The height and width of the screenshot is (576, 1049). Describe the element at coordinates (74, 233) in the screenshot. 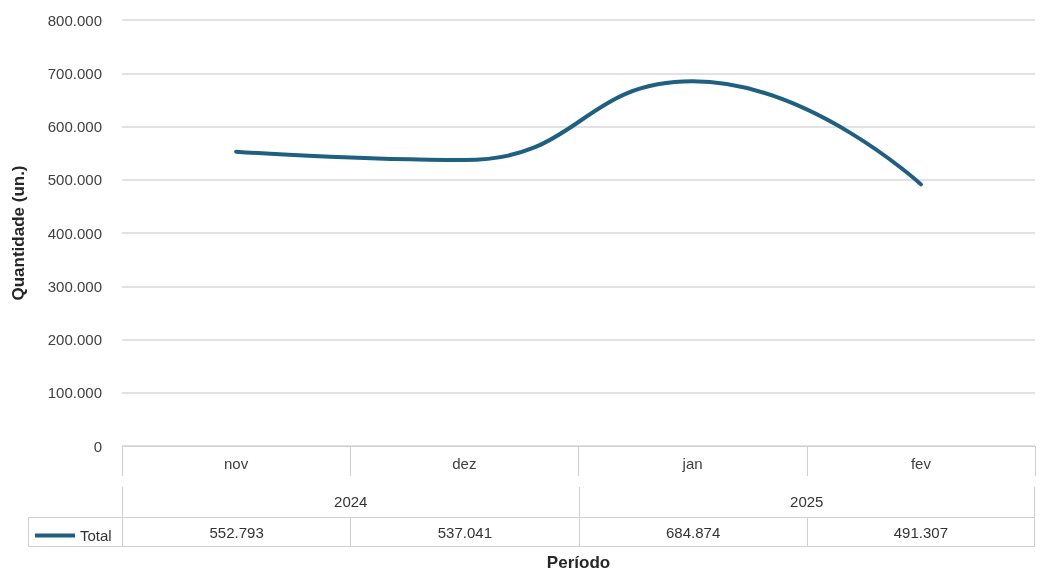

I see `y-tick-label: 400.000` at that location.